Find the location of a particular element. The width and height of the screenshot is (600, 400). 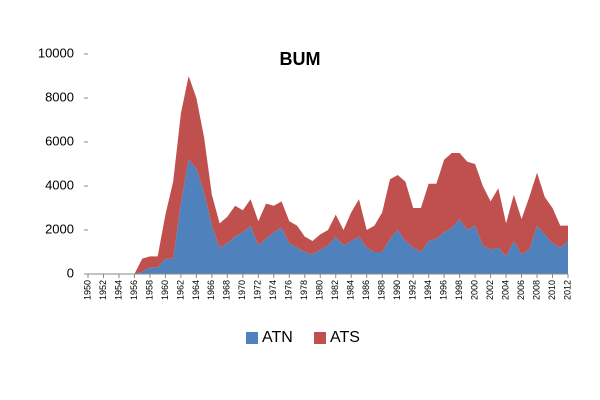

y-tick-label: 4000 is located at coordinates (59, 184).